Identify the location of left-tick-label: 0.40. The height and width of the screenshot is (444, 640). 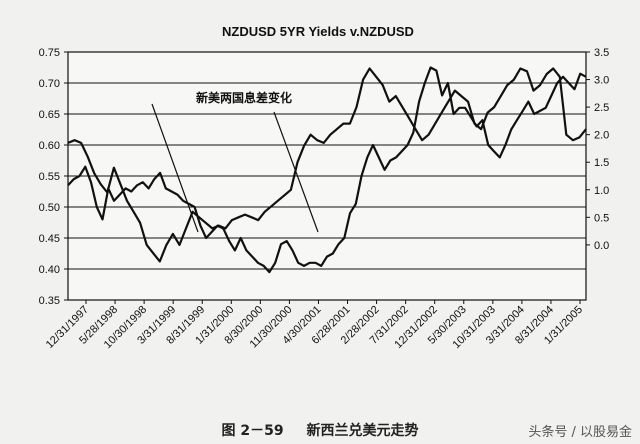
(49, 270).